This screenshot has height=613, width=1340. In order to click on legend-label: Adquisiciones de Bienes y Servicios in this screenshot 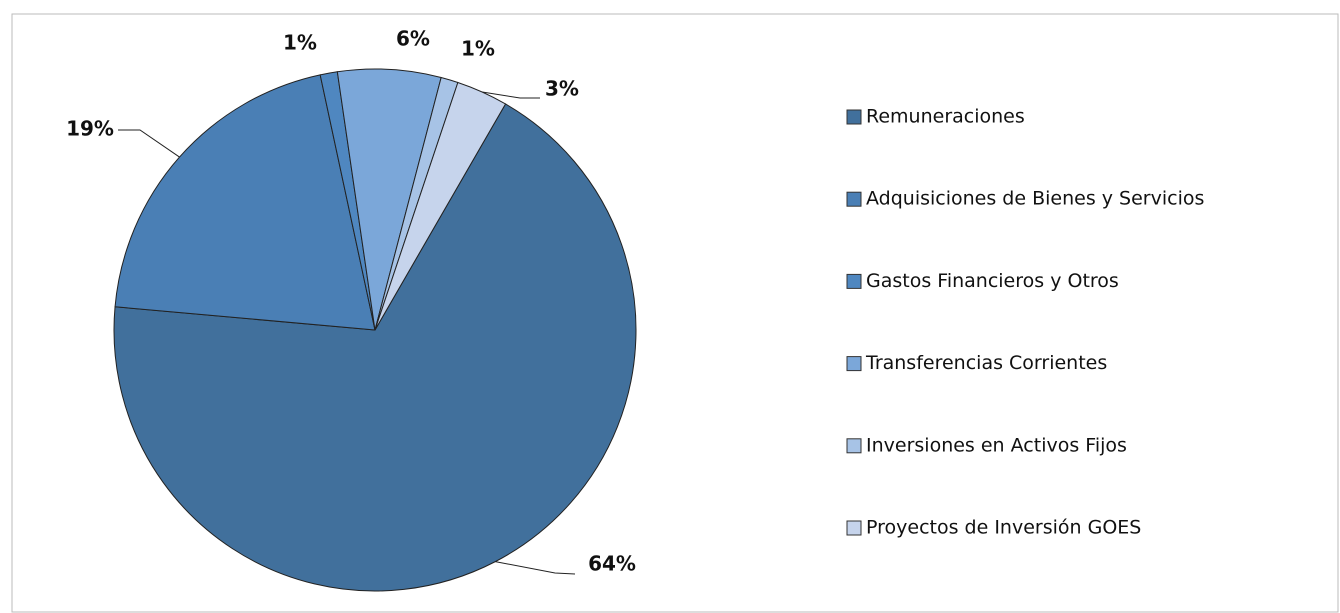, I will do `click(1035, 199)`.